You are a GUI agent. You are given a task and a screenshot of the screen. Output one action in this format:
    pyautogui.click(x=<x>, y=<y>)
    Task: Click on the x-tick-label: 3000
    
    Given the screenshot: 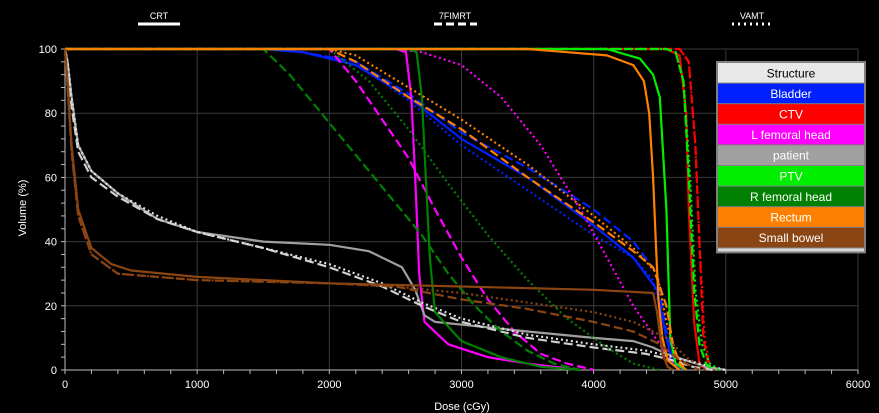 What is the action you would take?
    pyautogui.click(x=461, y=385)
    